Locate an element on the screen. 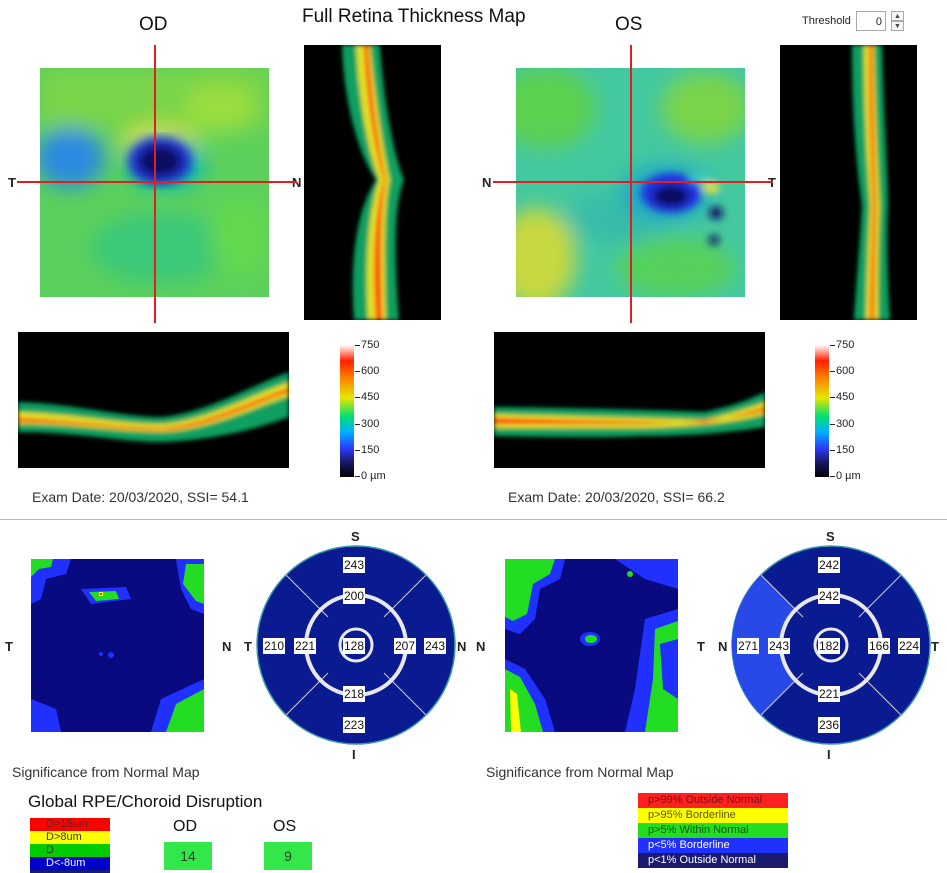  od-exam-info: Exam Date: 20/03/2020, SSI= 54.1 is located at coordinates (140, 497).